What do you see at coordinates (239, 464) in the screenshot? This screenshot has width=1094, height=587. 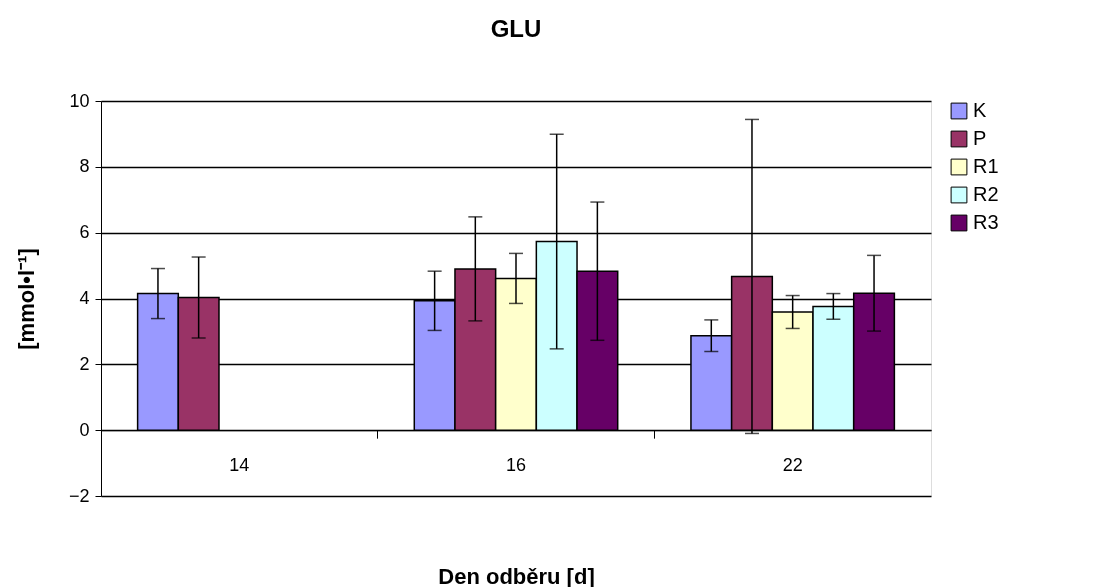 I see `x-tick-label: 14` at bounding box center [239, 464].